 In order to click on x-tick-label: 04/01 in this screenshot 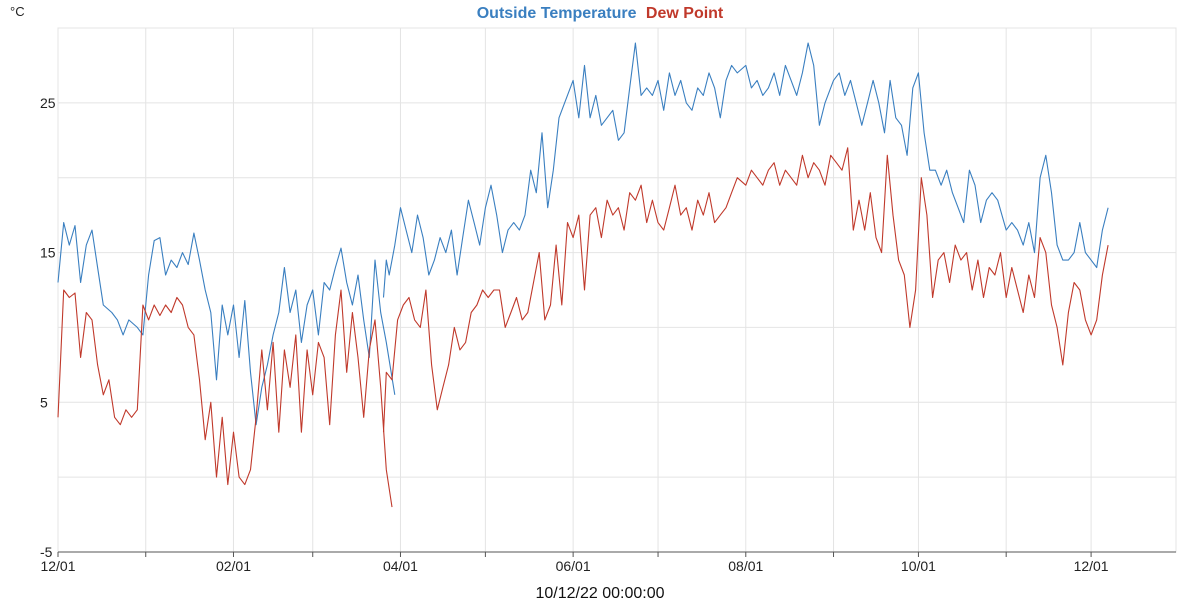, I will do `click(400, 566)`.